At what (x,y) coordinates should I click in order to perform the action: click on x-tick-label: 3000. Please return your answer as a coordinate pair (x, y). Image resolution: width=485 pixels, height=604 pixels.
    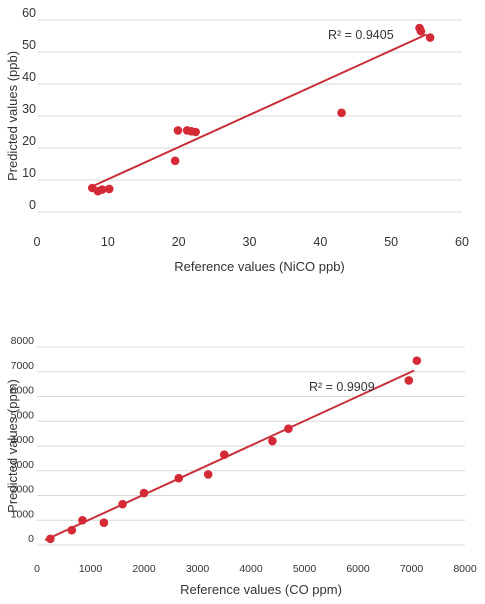
    Looking at the image, I should click on (198, 569).